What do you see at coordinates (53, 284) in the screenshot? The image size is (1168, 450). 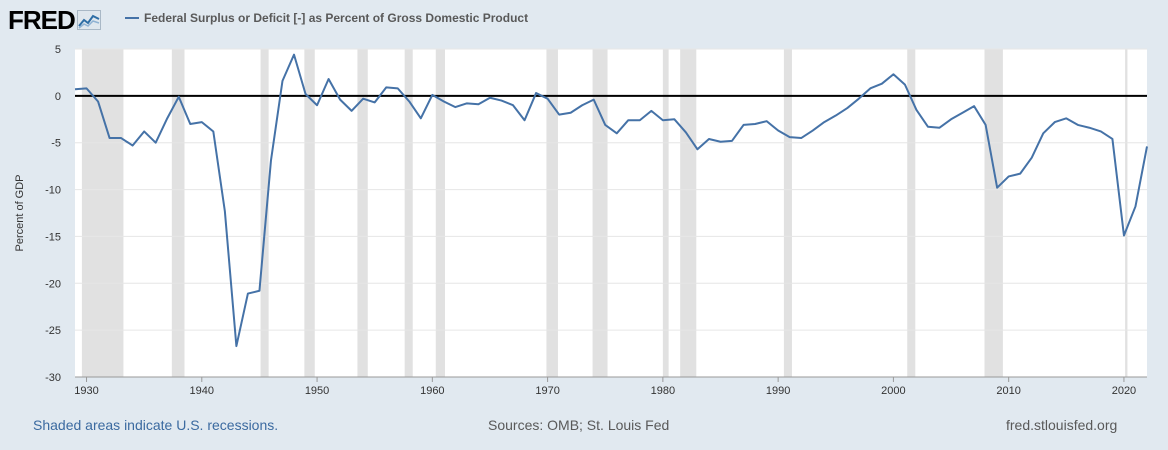 I see `y-tick-label: -20` at bounding box center [53, 284].